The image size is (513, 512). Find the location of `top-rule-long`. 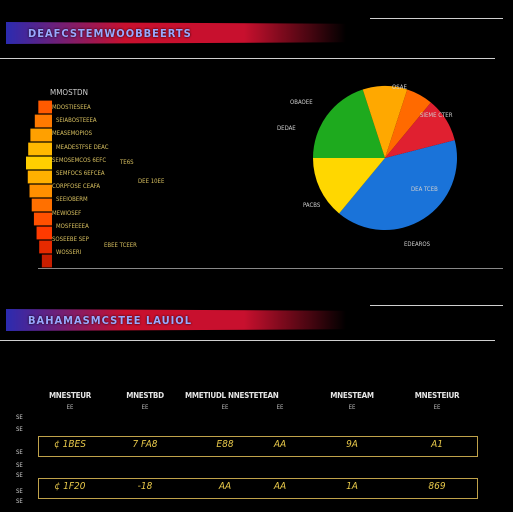

top-rule-long is located at coordinates (247, 58).